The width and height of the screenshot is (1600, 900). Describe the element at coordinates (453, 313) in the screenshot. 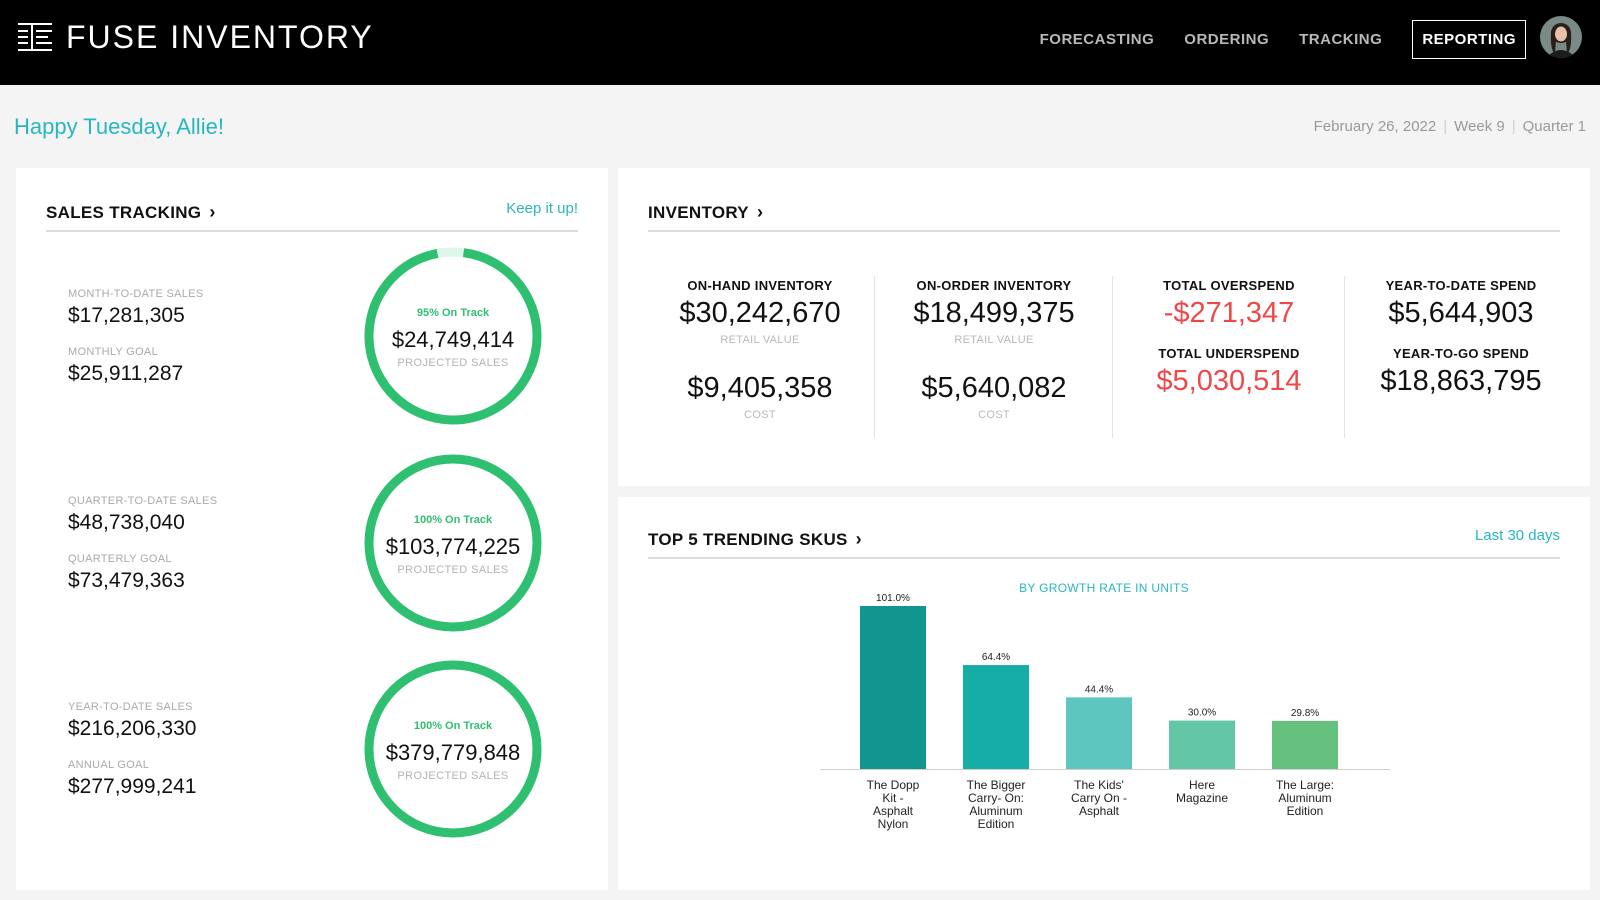

I see `on-track-status: 95% On Track` at that location.